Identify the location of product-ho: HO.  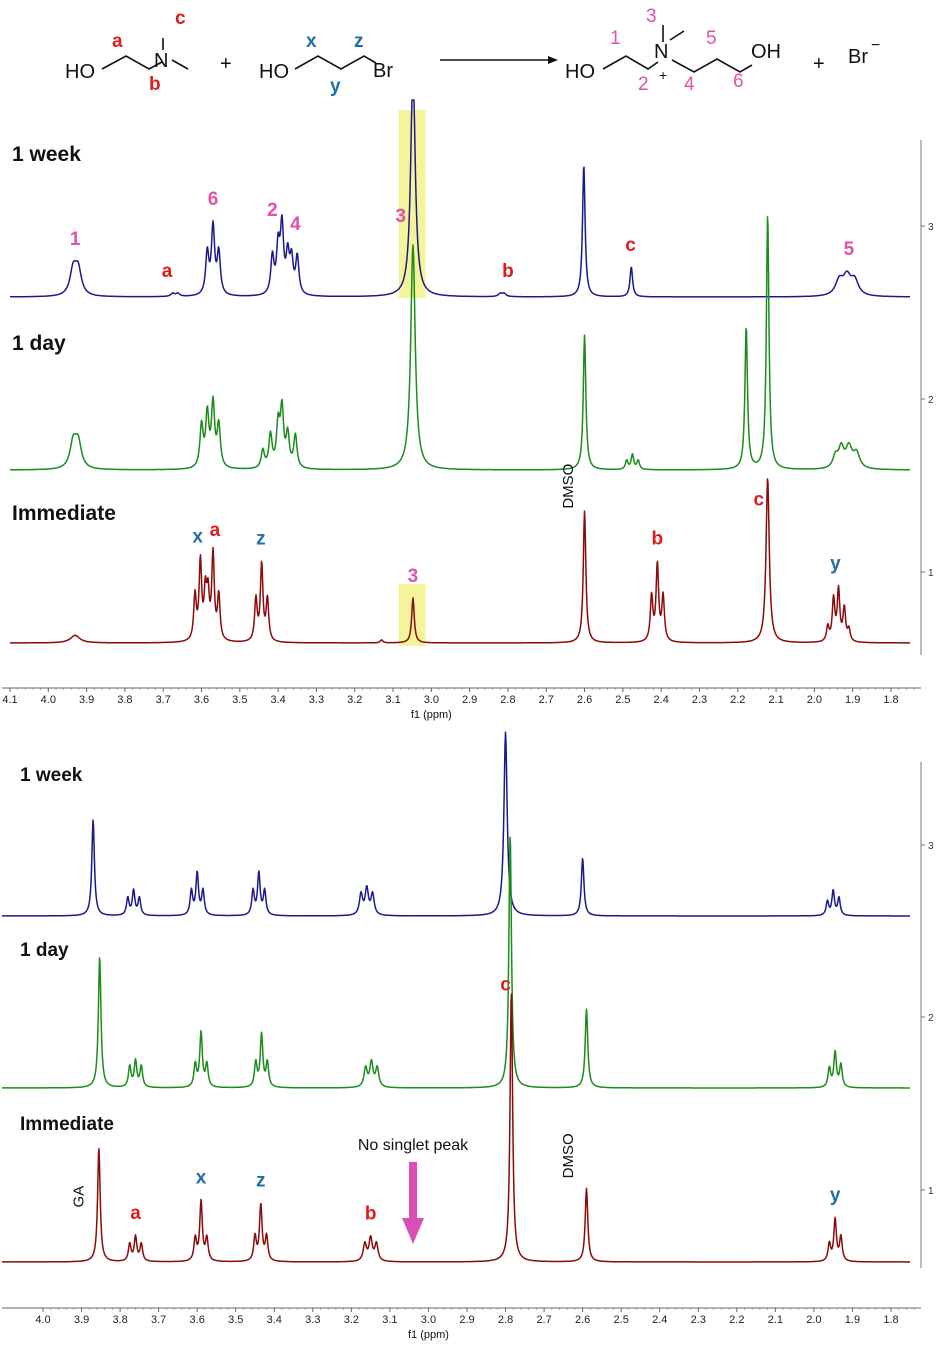
(580, 72).